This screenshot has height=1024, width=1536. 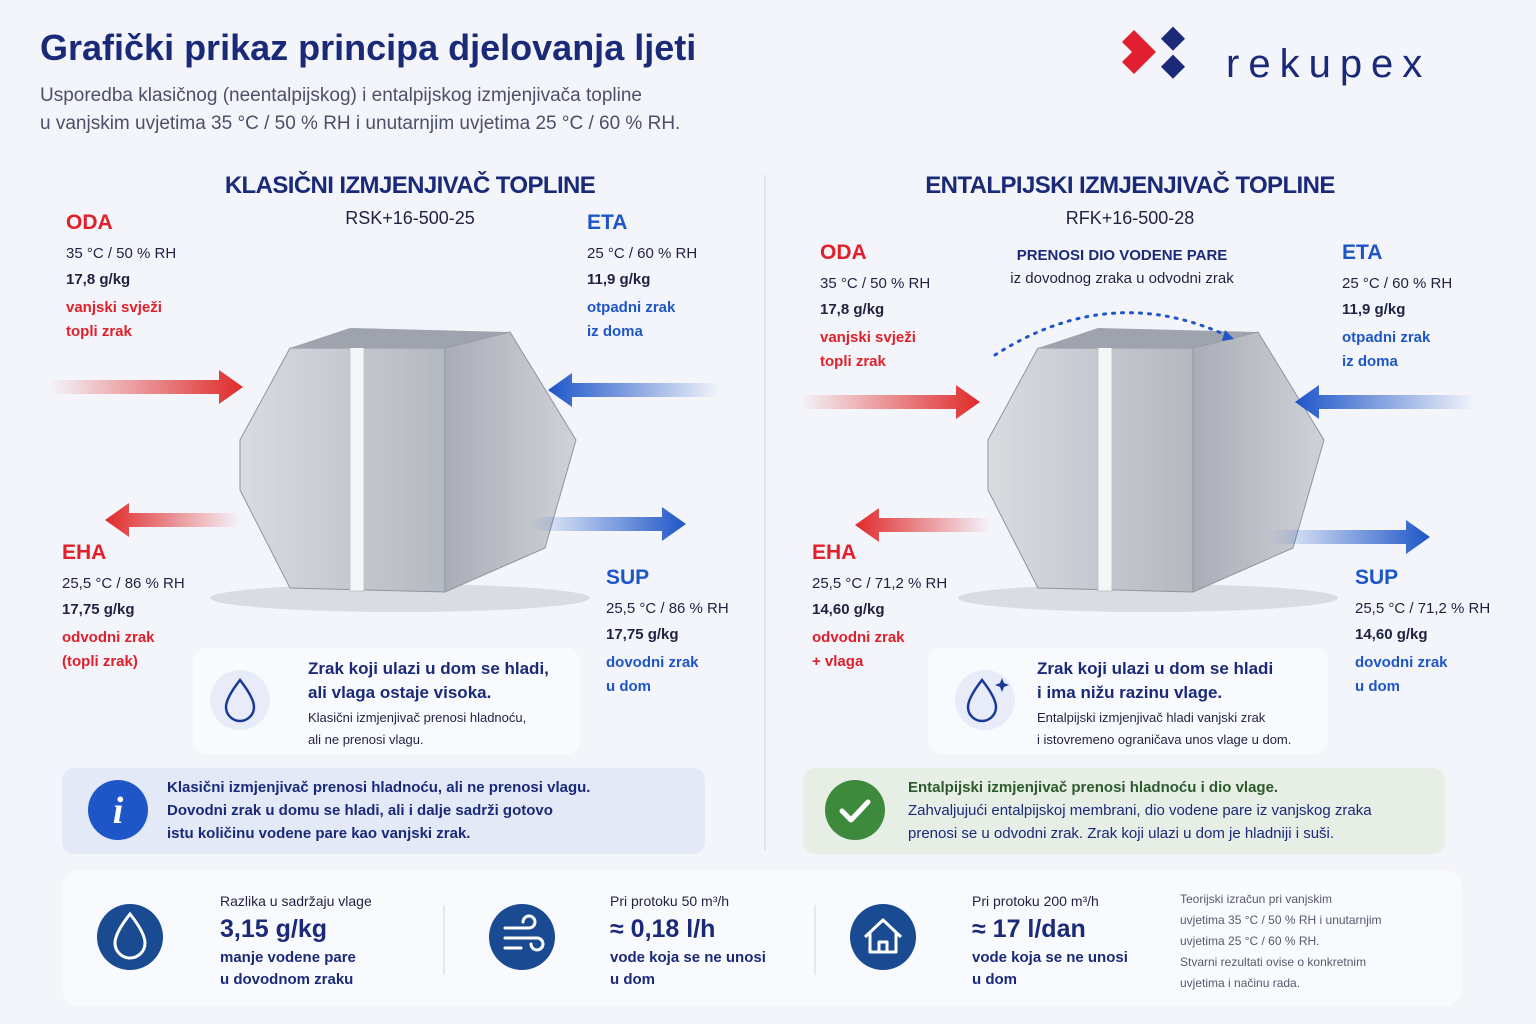 What do you see at coordinates (670, 901) in the screenshot?
I see `stat-label: Pri protoku 50 m³/h` at bounding box center [670, 901].